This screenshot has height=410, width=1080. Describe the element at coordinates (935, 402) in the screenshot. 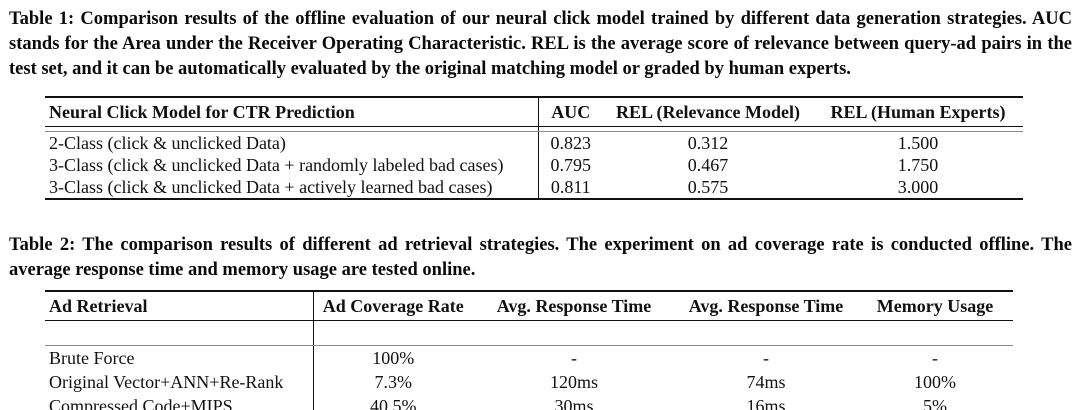

I see `table2-cell-memory: 5%` at that location.